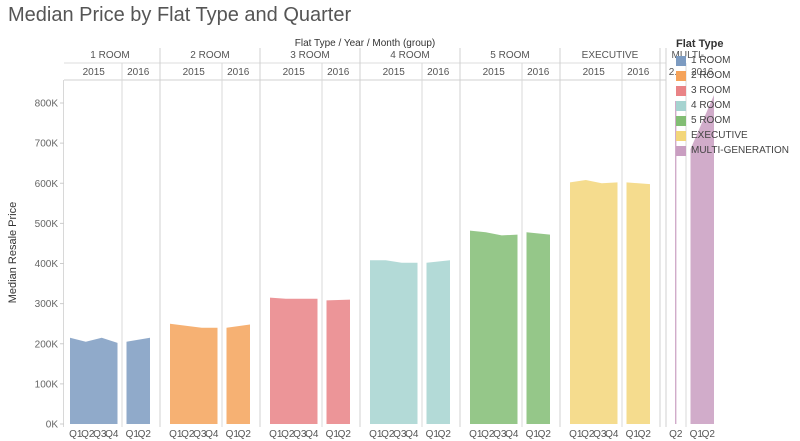  Describe the element at coordinates (47, 384) in the screenshot. I see `y-tick-label: 100K` at that location.